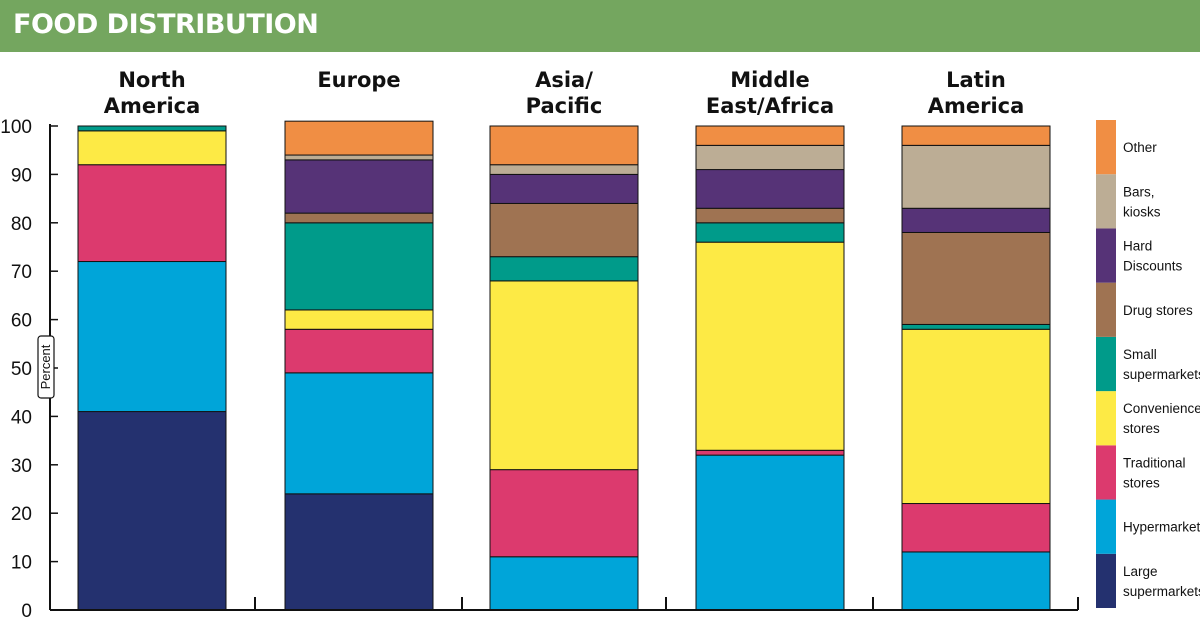  I want to click on legend-label-line: Hard, so click(1137, 246).